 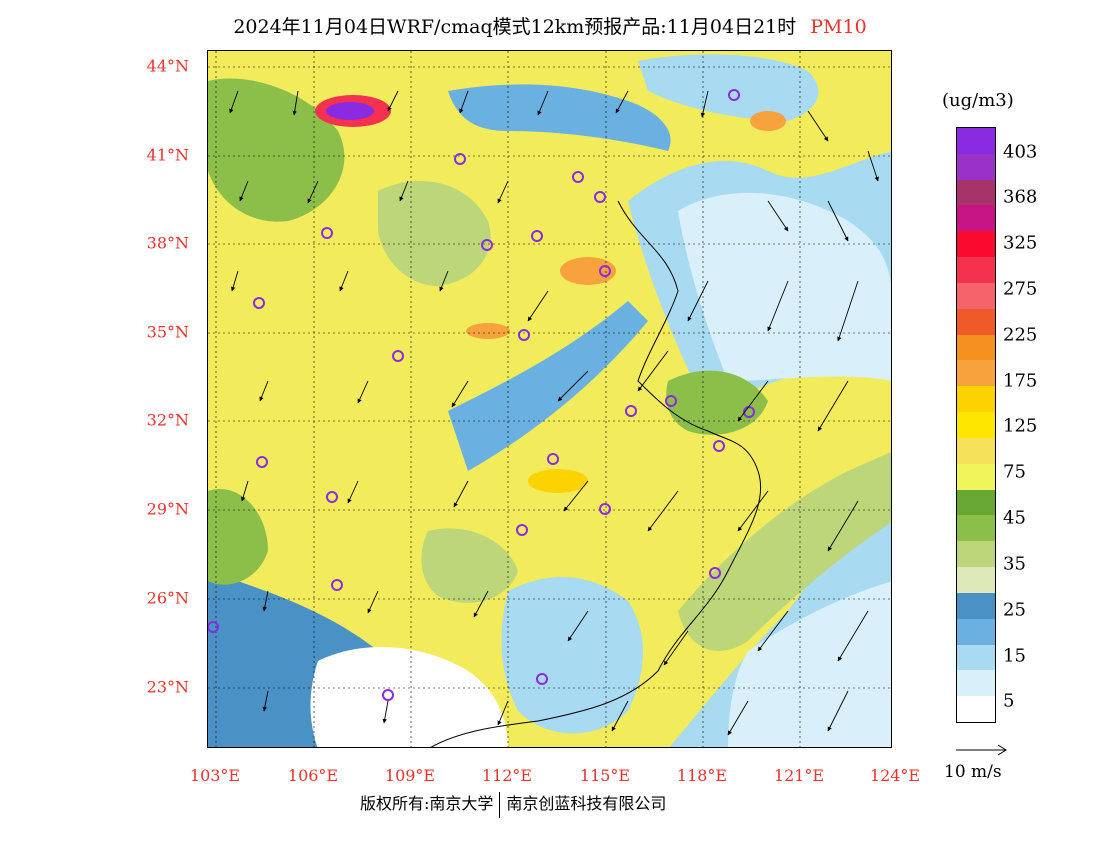 What do you see at coordinates (167, 420) in the screenshot?
I see `lat-label: 32°N` at bounding box center [167, 420].